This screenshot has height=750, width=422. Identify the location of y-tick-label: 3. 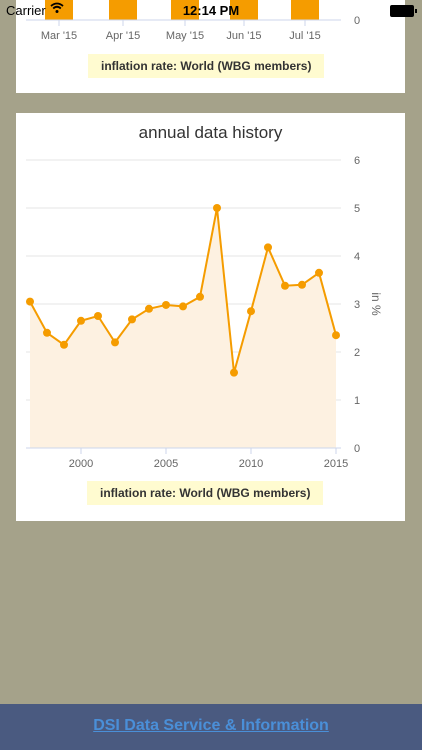
(357, 305).